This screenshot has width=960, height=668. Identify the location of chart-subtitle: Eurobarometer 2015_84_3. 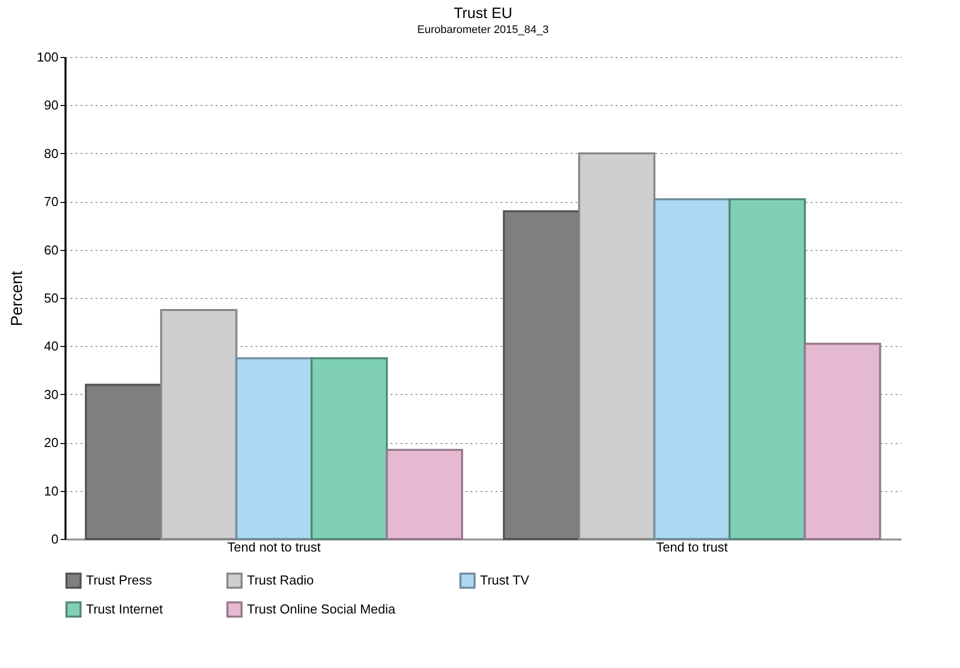
(483, 30).